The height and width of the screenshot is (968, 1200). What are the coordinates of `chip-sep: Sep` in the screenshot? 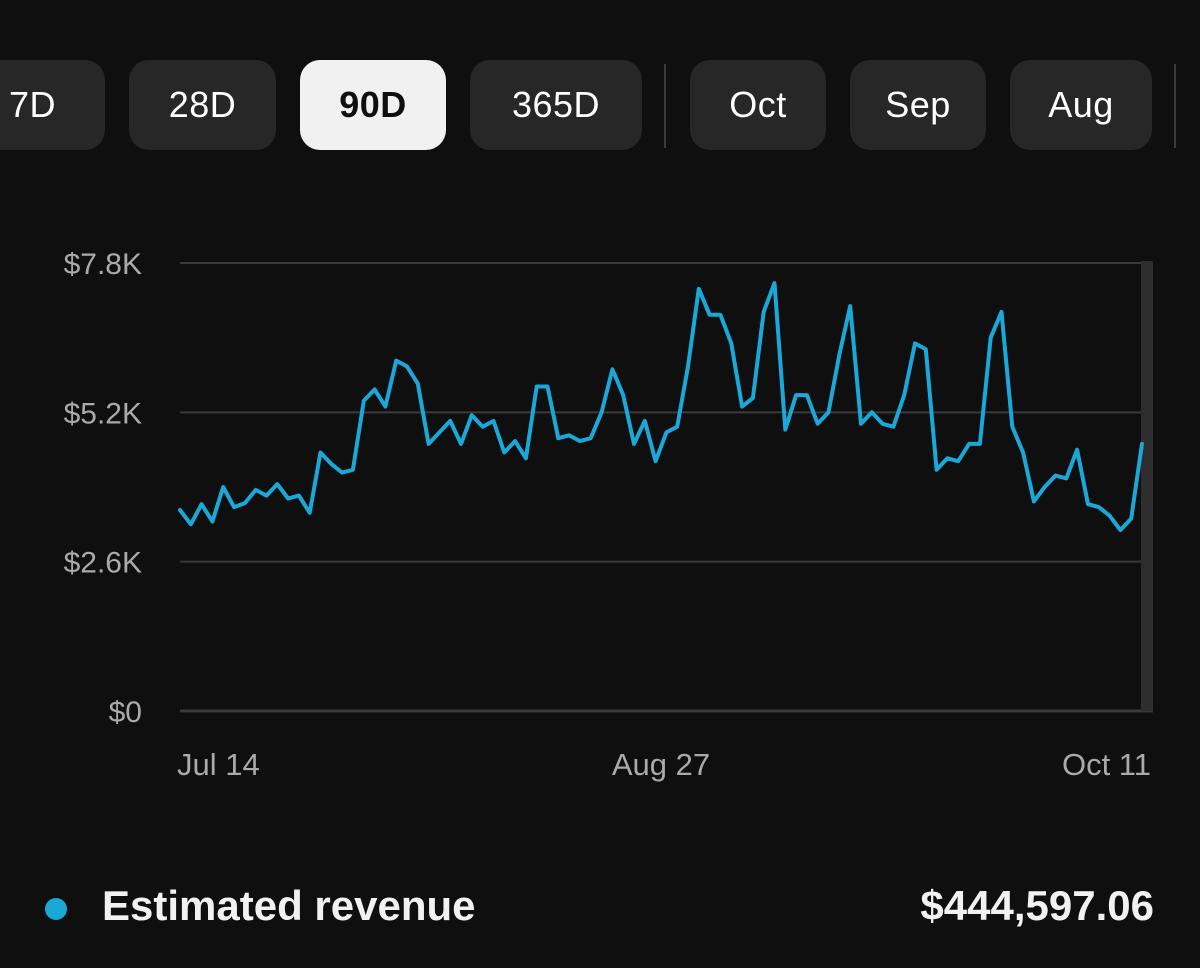 It's located at (918, 105).